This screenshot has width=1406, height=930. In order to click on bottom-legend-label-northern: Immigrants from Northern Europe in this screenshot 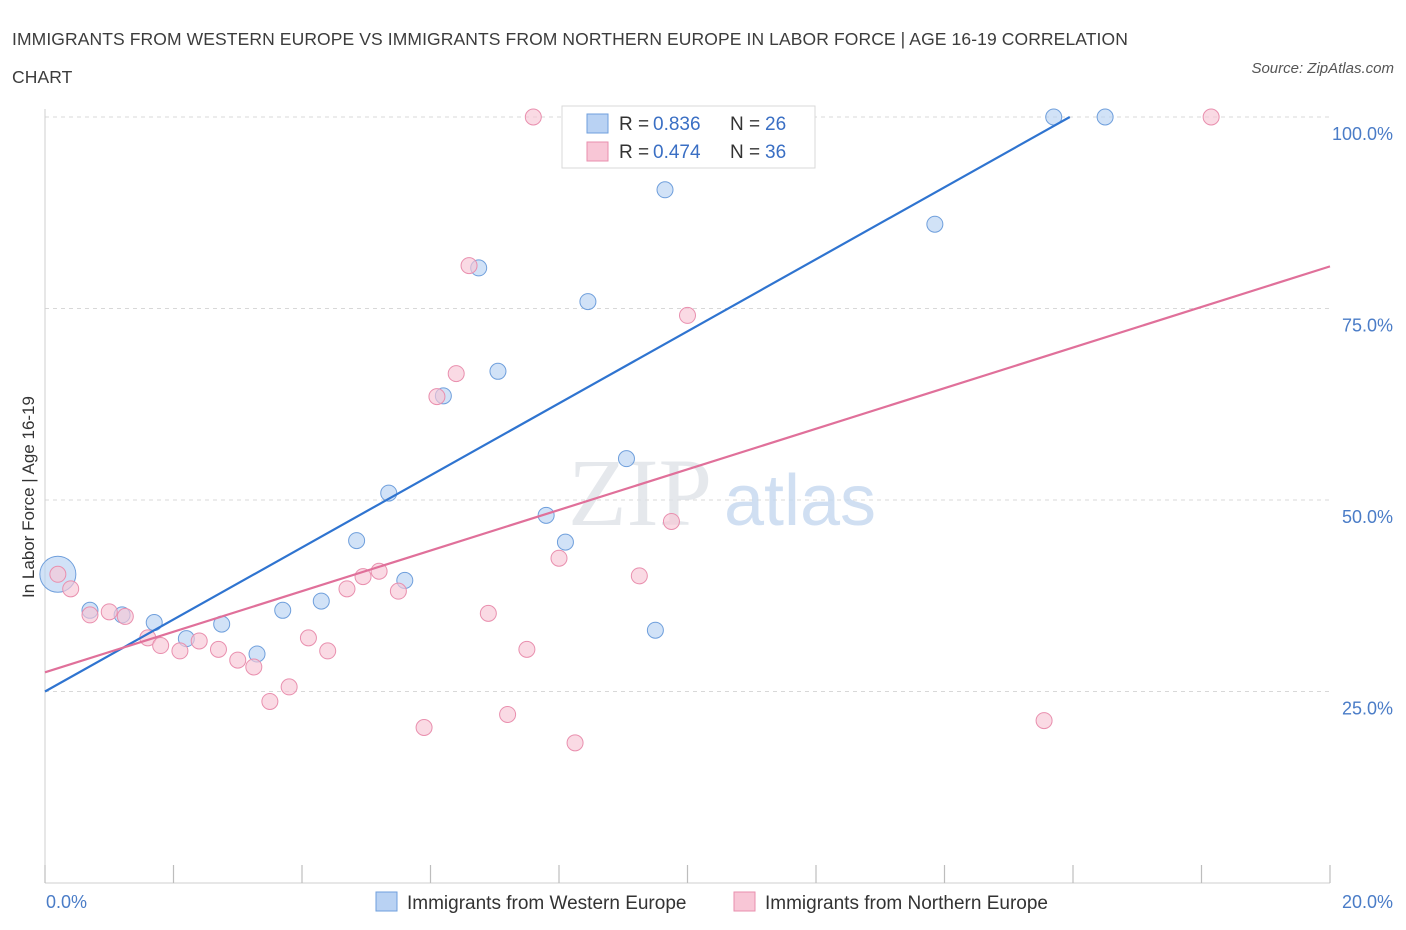, I will do `click(906, 903)`.